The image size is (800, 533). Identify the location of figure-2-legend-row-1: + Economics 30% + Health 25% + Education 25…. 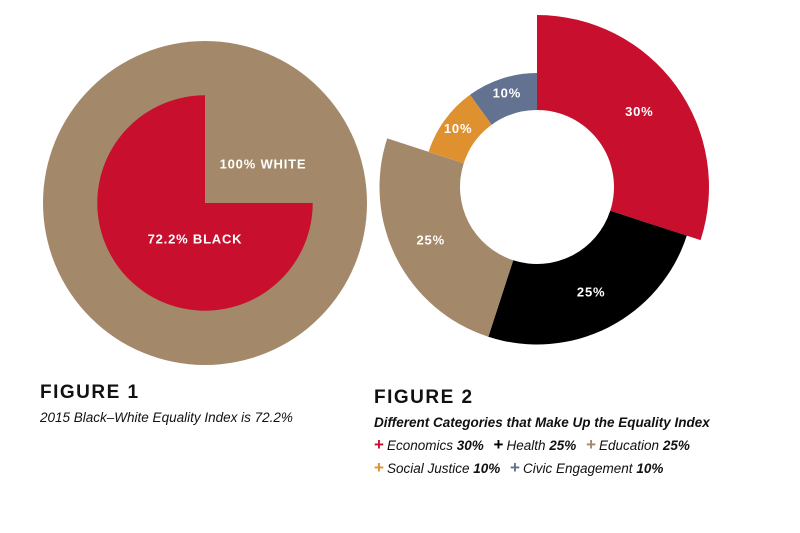
(535, 444).